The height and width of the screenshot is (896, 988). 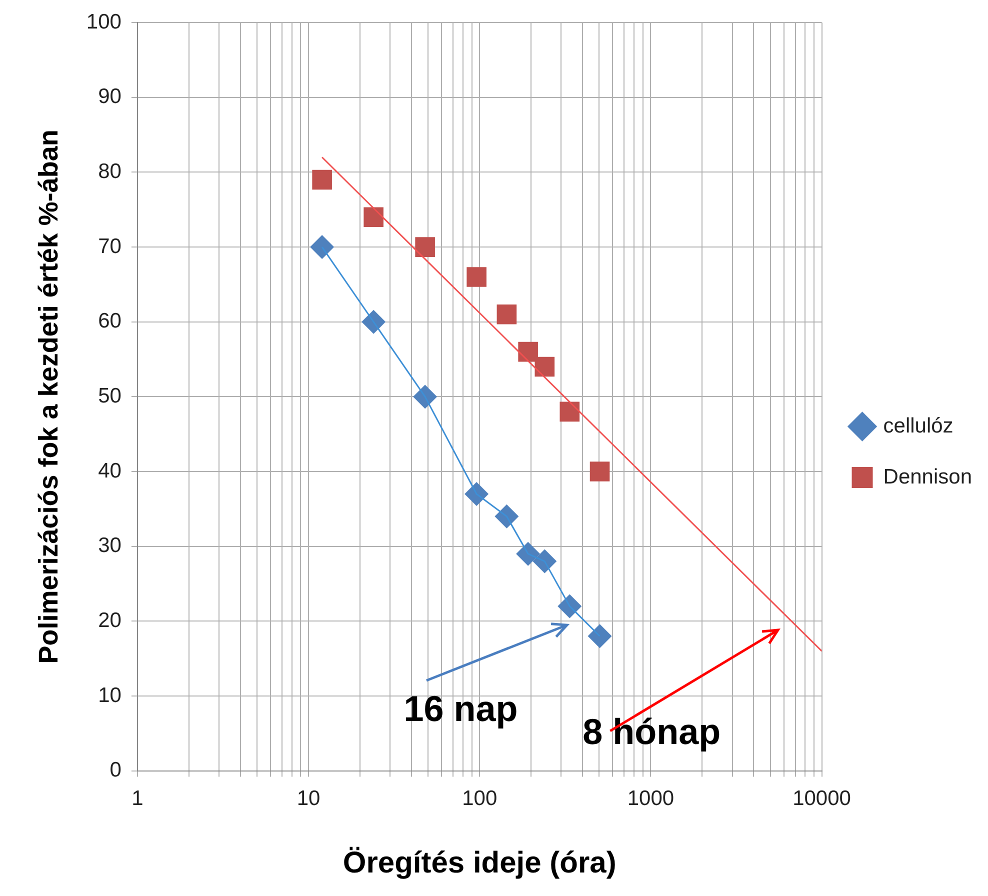 What do you see at coordinates (308, 798) in the screenshot?
I see `x-tick-label: 10` at bounding box center [308, 798].